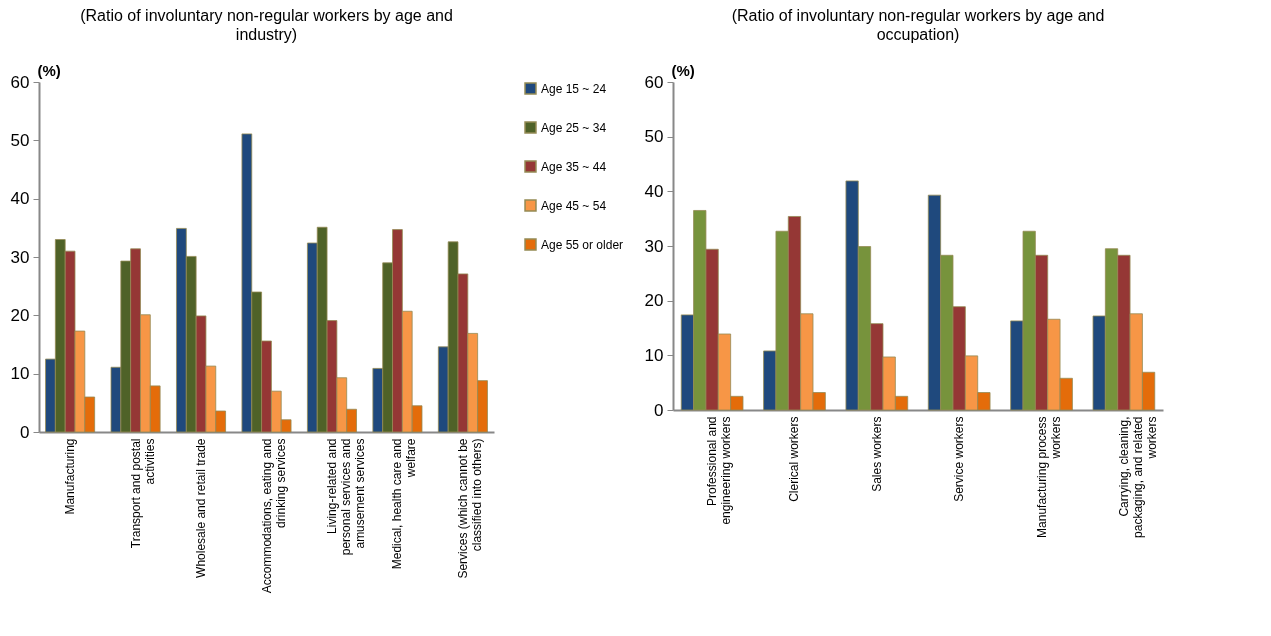  What do you see at coordinates (1137, 477) in the screenshot?
I see `x-tick-label: Carrying, cleaning, packaging, and related workers` at bounding box center [1137, 477].